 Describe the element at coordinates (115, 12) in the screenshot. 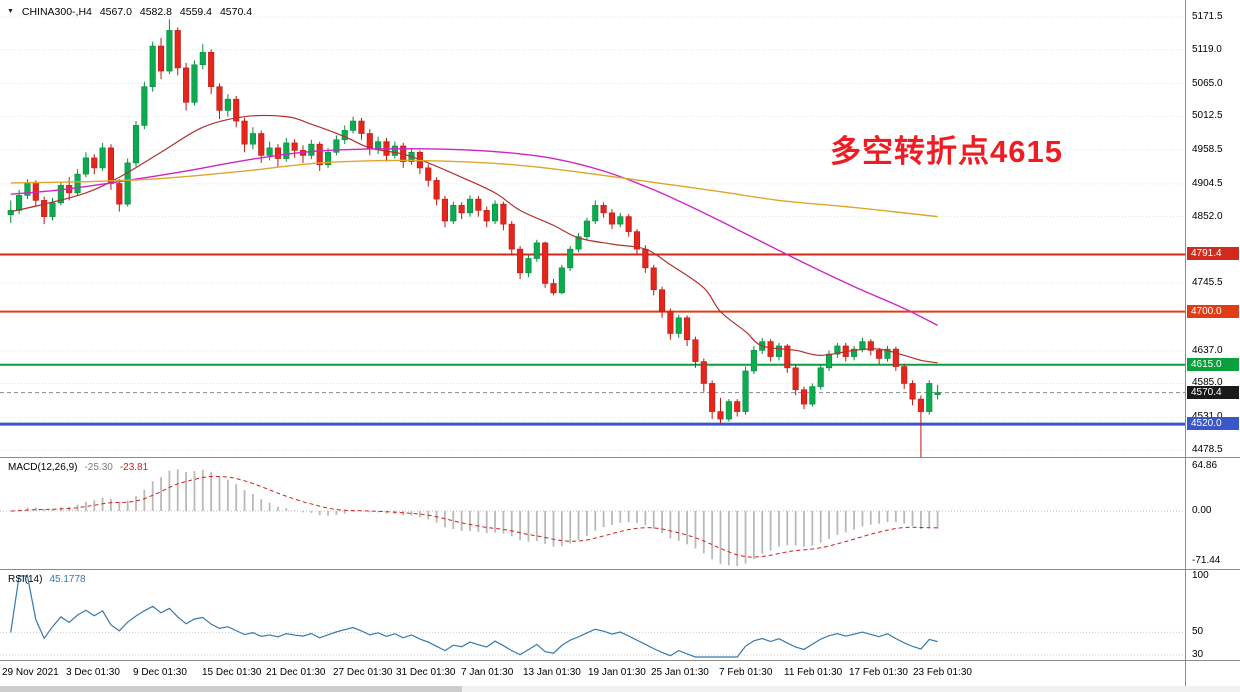

I see `open-value: 4567.0` at that location.